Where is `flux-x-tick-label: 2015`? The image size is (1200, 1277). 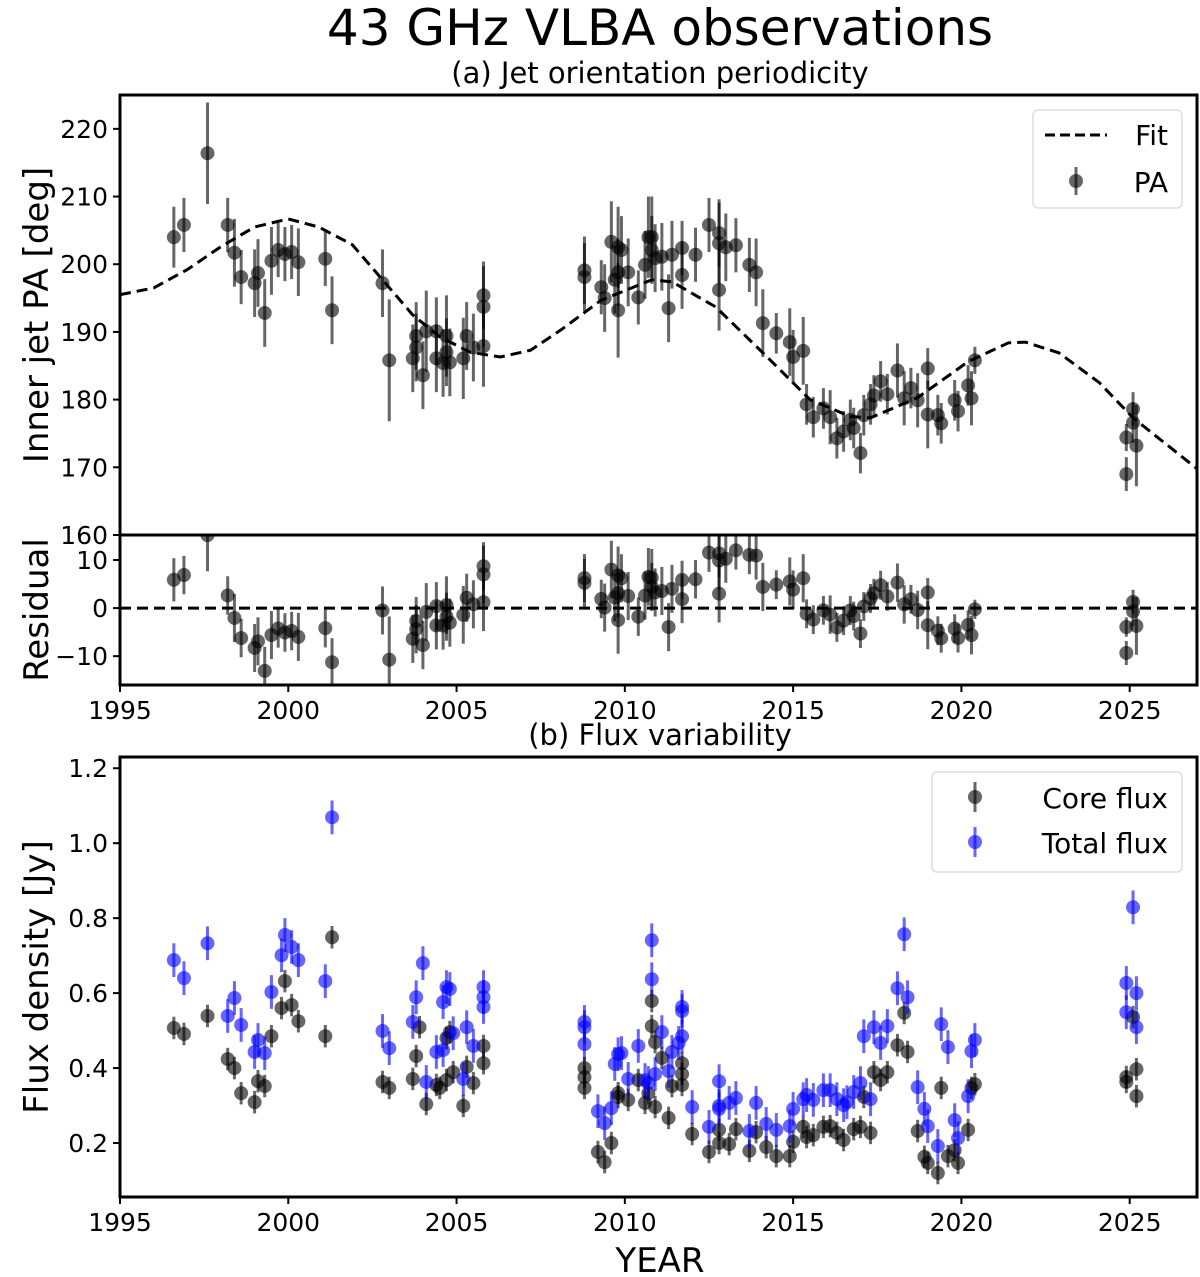
flux-x-tick-label: 2015 is located at coordinates (793, 1222).